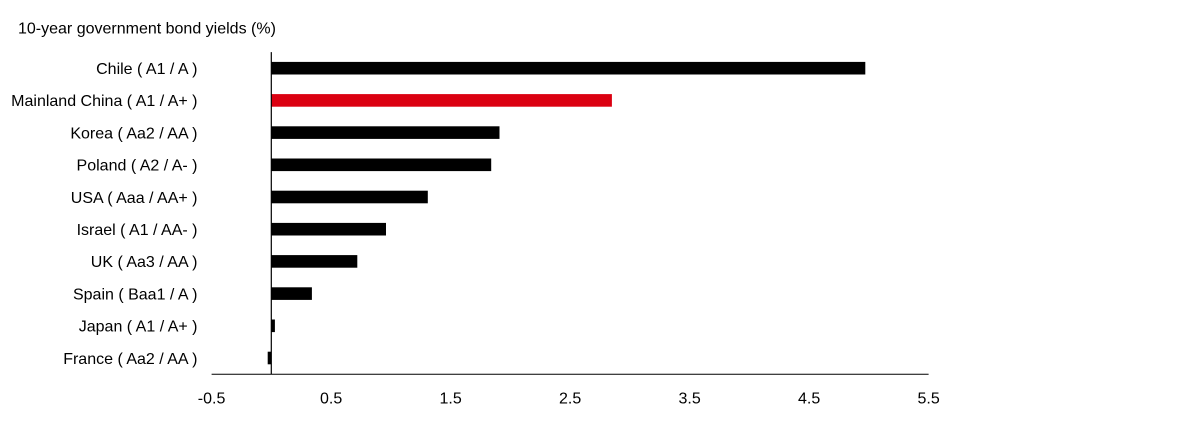 The width and height of the screenshot is (1180, 422). Describe the element at coordinates (928, 399) in the screenshot. I see `svg-text: 5.5` at that location.